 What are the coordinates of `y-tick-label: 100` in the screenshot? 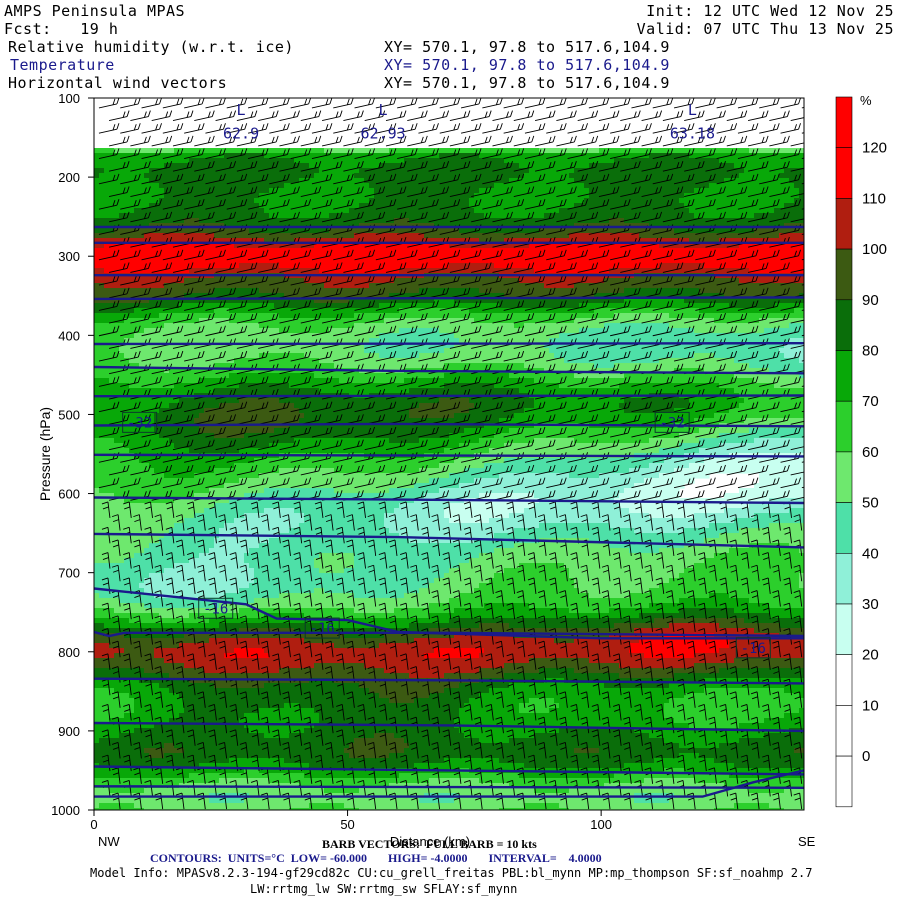 It's located at (69, 98).